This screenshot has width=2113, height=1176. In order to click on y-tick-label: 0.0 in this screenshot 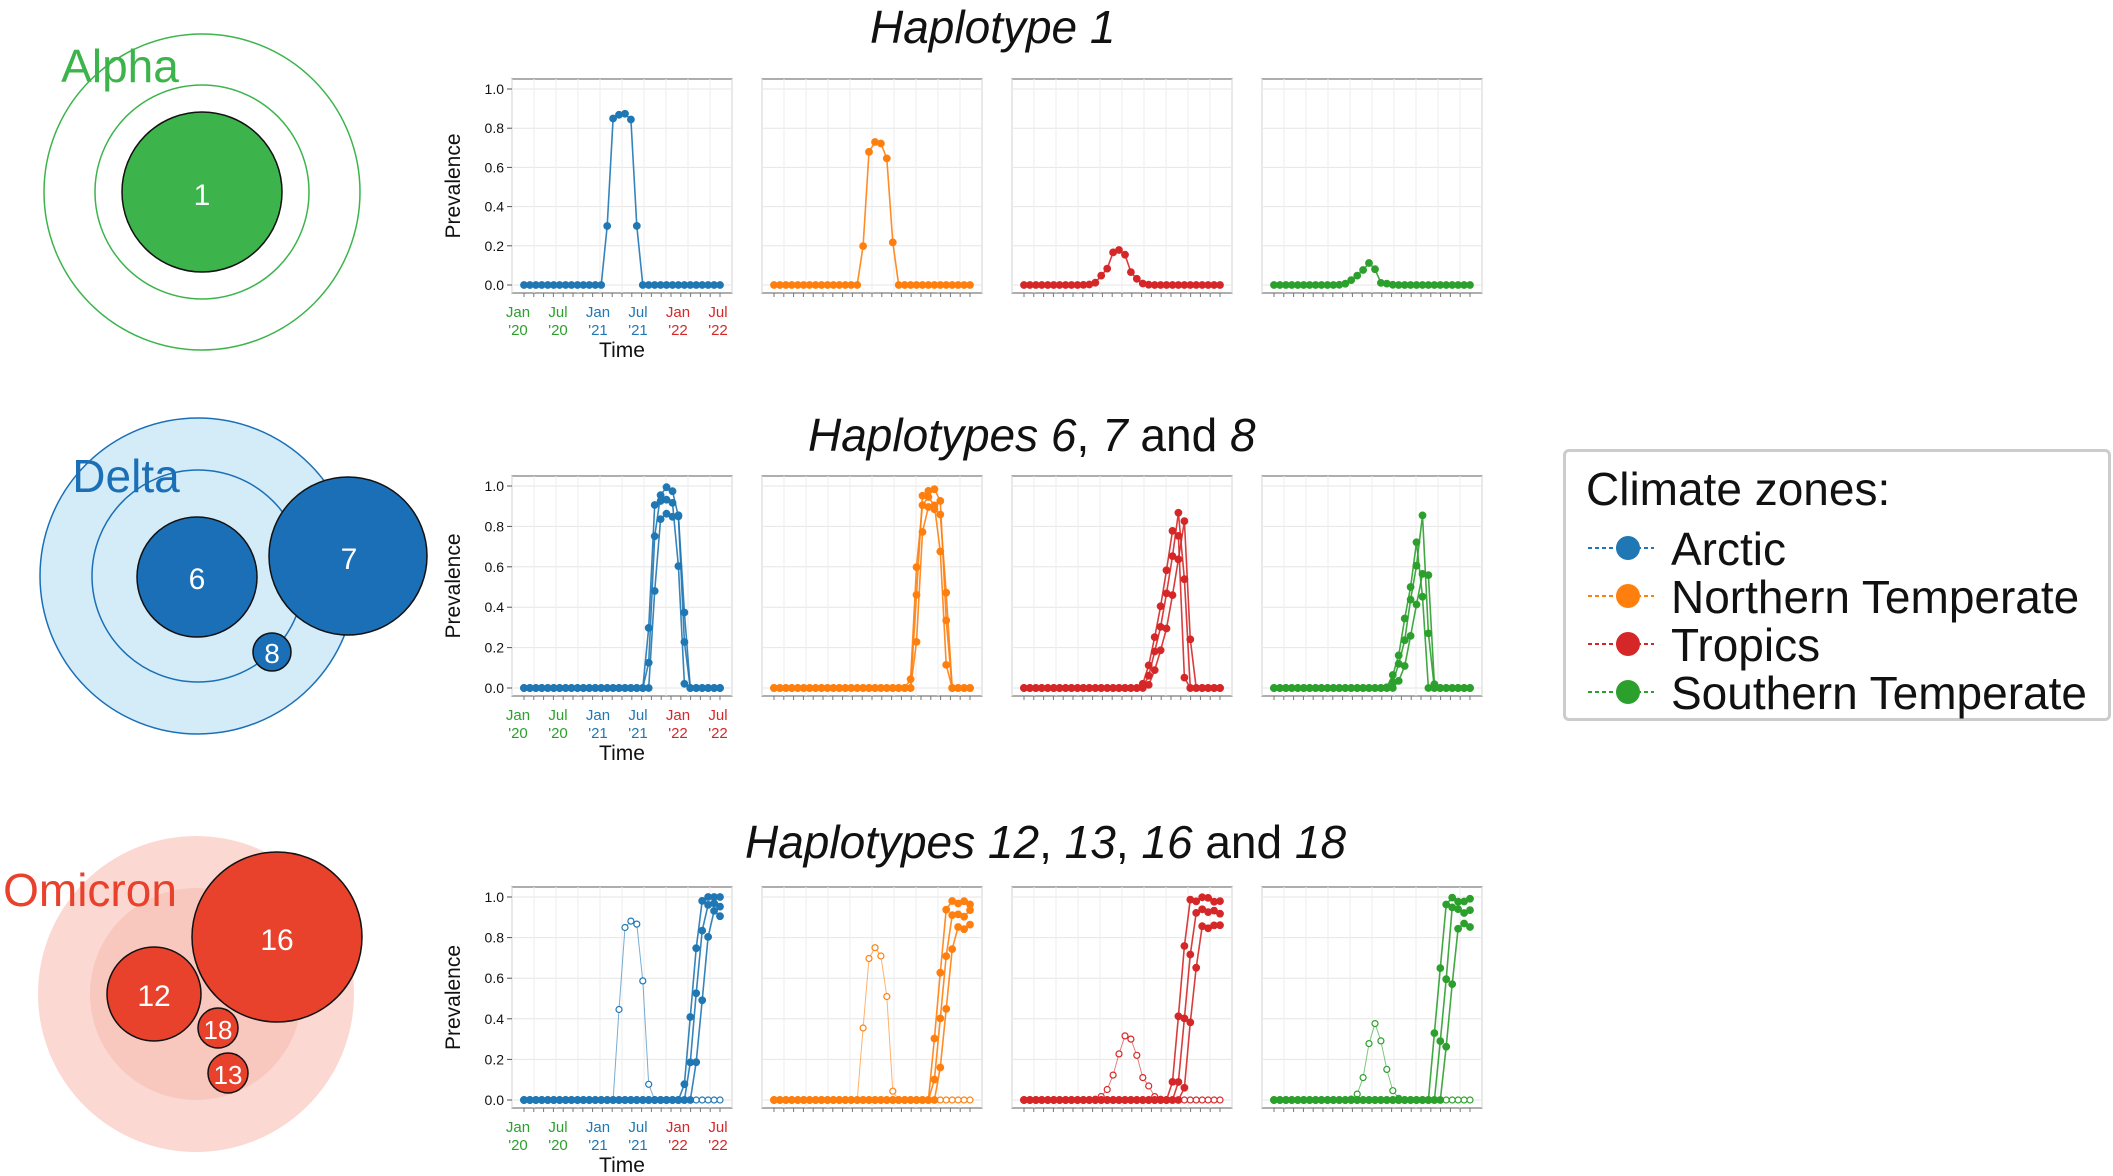, I will do `click(495, 285)`.